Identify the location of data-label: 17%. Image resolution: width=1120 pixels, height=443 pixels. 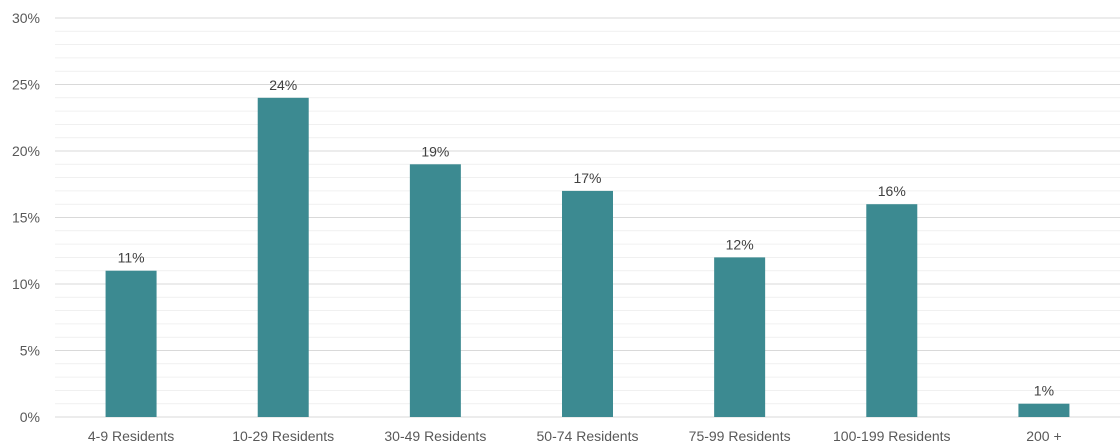
(587, 178).